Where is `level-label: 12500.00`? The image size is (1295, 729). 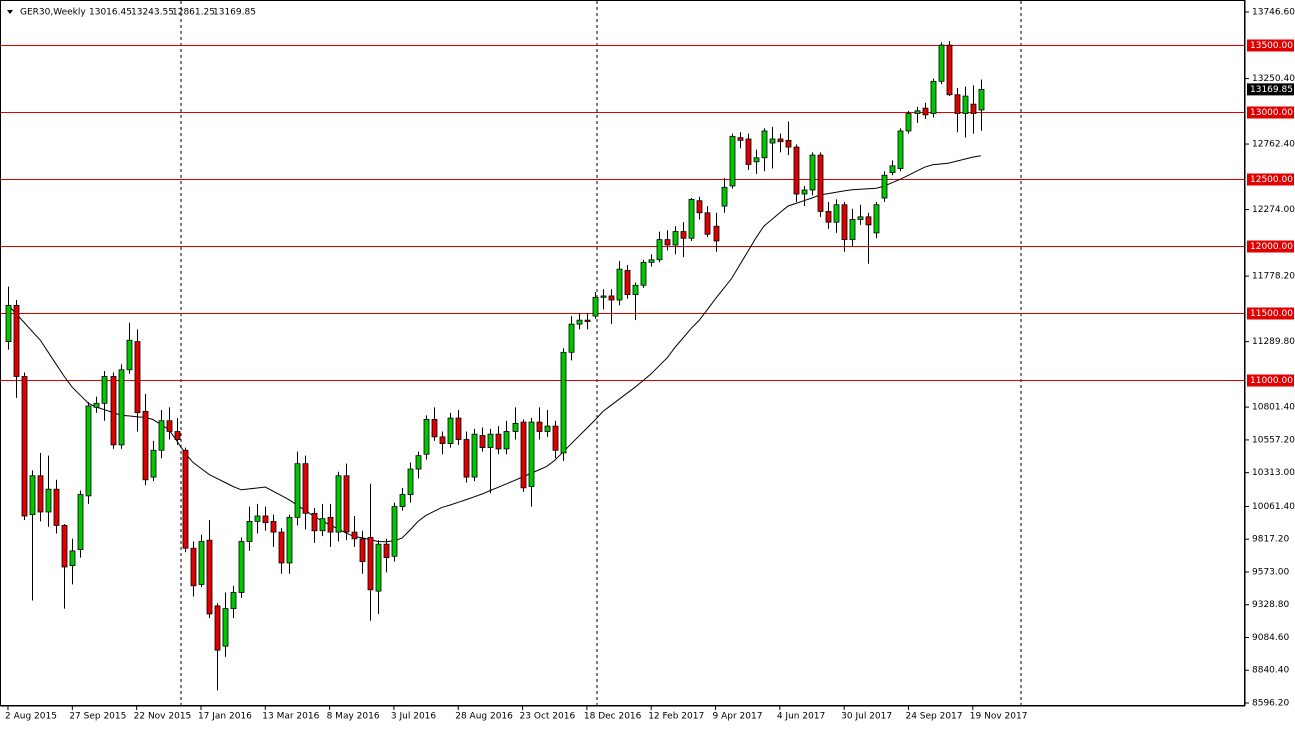
level-label: 12500.00 is located at coordinates (1271, 180).